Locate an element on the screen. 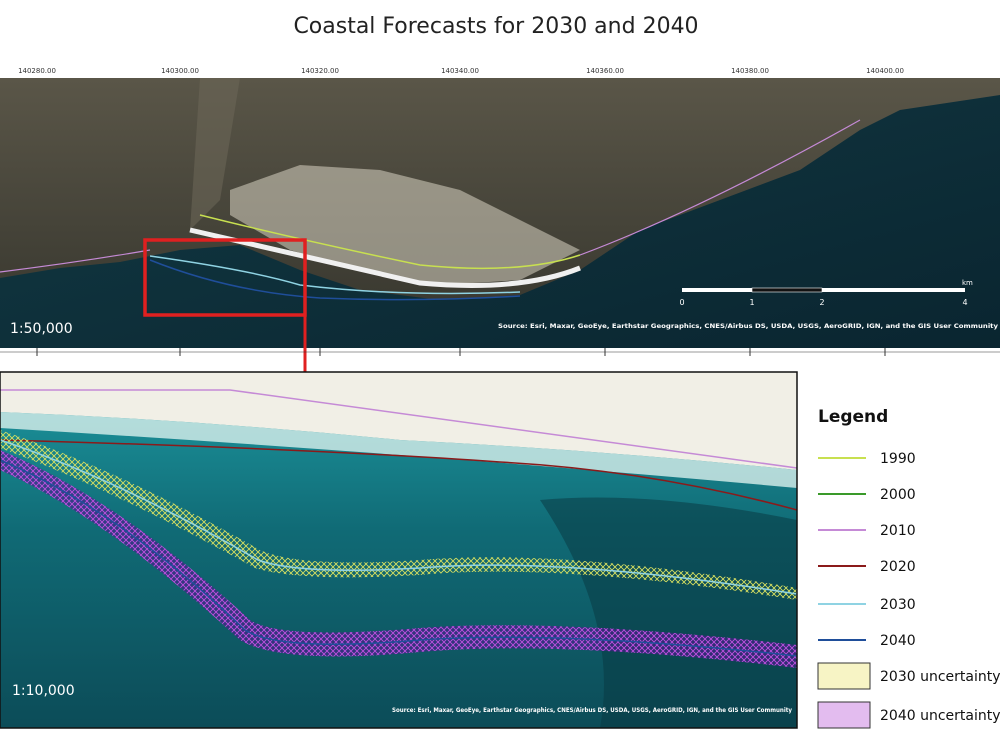 The width and height of the screenshot is (1000, 750). legend-label: 2030 uncertainty is located at coordinates (940, 677).